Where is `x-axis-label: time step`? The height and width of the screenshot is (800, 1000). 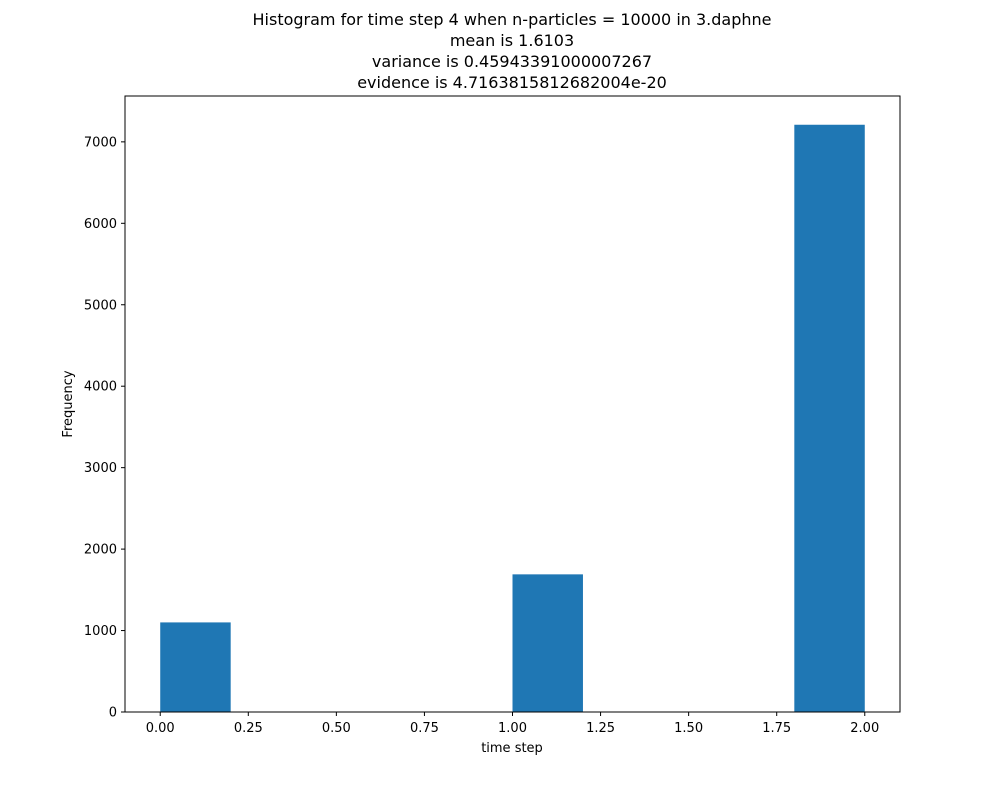
x-axis-label: time step is located at coordinates (512, 748).